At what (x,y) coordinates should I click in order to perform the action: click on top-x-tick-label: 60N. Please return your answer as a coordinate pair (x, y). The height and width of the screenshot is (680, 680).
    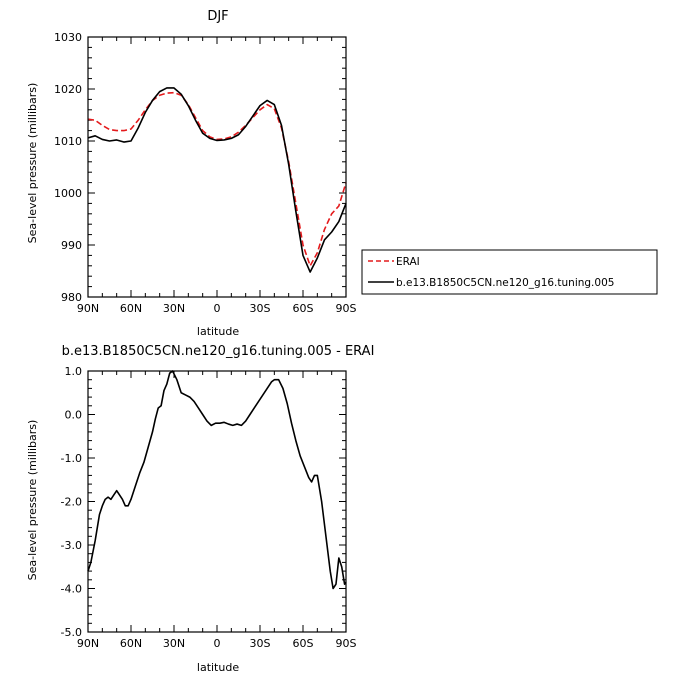
    Looking at the image, I should click on (131, 308).